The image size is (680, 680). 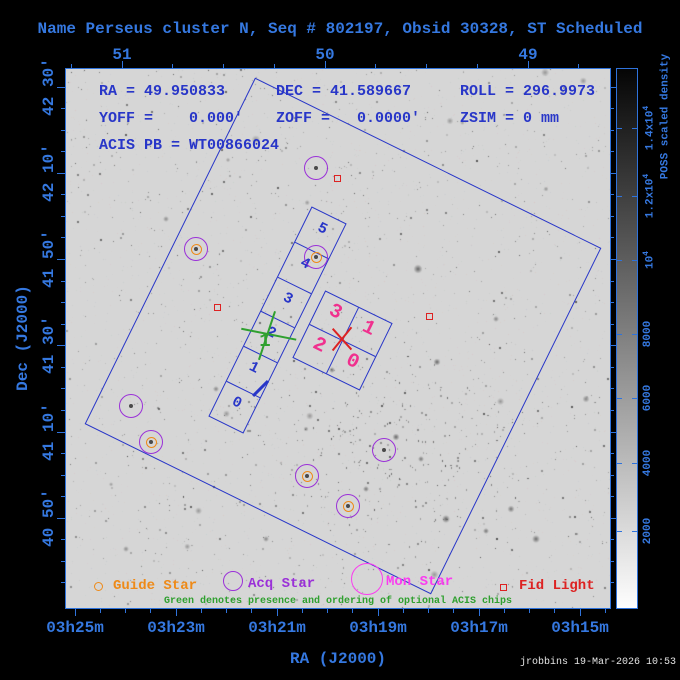 What do you see at coordinates (613, 518) in the screenshot?
I see `right-major-tick` at bounding box center [613, 518].